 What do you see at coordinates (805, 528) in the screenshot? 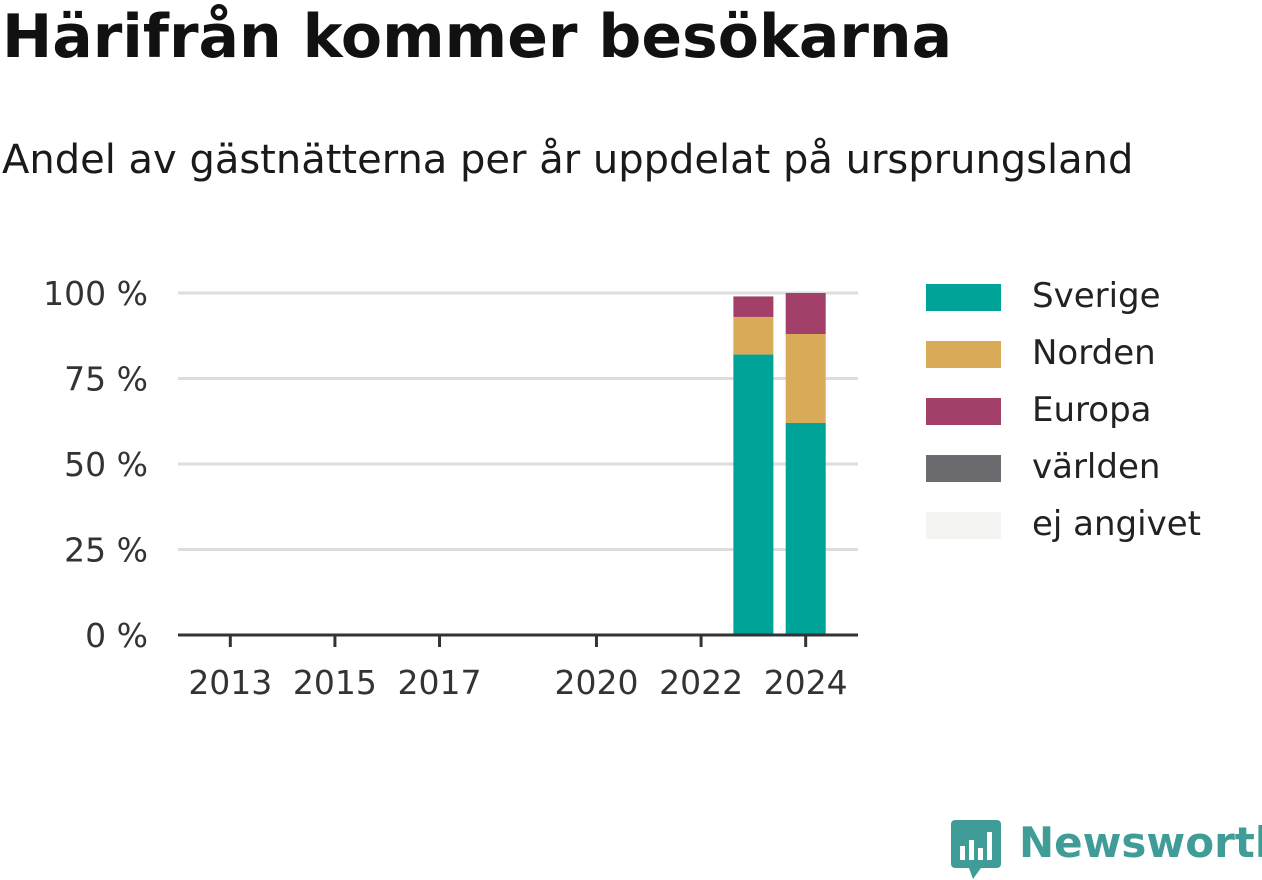
I see `bar-segment-sverige-2024` at bounding box center [805, 528].